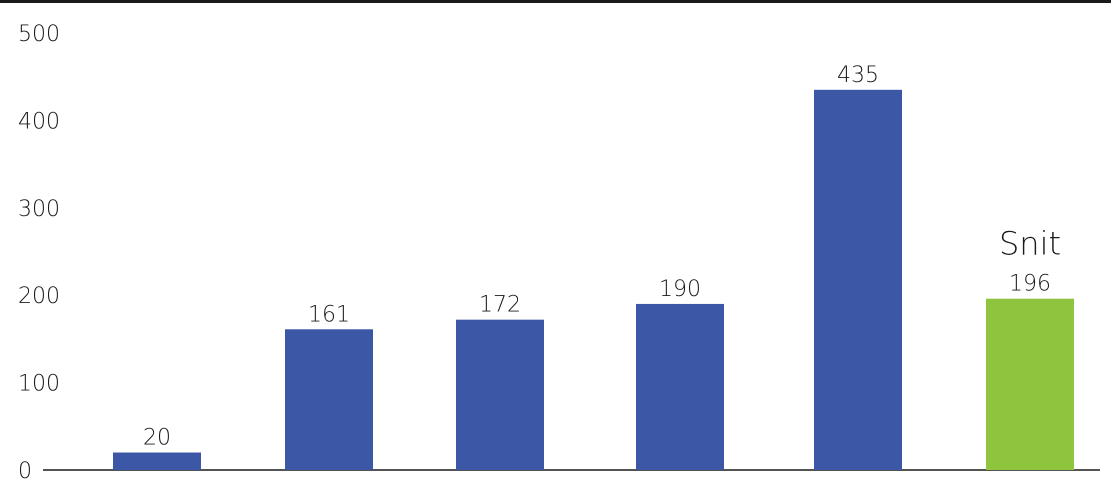 The image size is (1111, 486). Describe the element at coordinates (39, 121) in the screenshot. I see `y-tick-label: 400` at that location.